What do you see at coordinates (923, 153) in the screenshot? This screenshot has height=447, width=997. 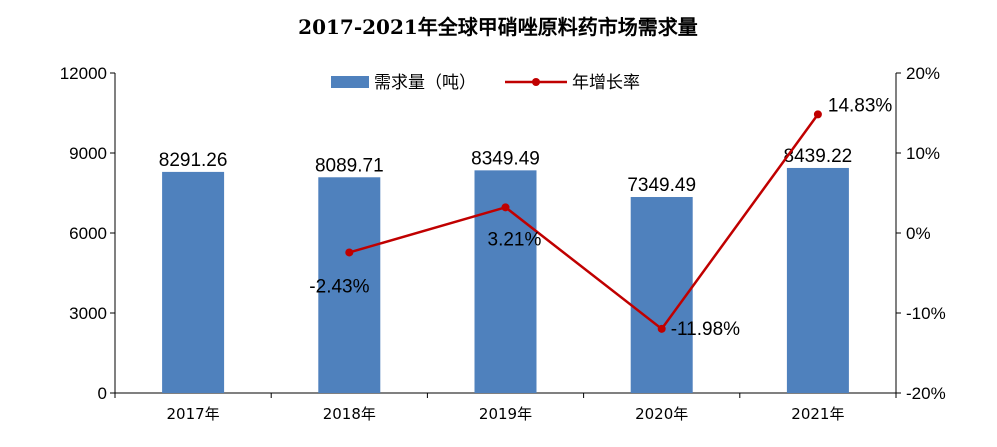 I see `right-tick-label: 10%` at bounding box center [923, 153].